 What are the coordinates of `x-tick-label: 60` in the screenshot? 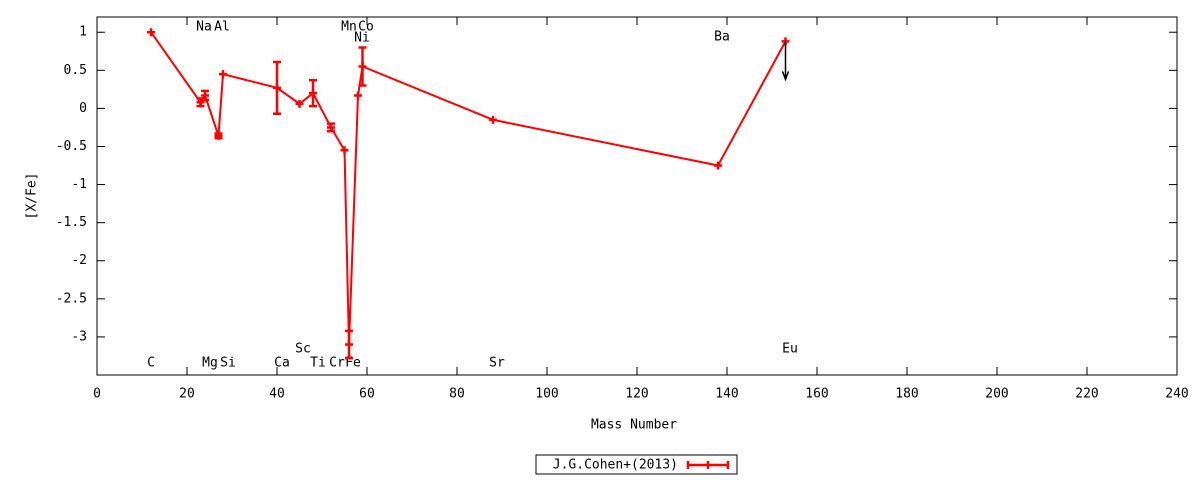 It's located at (367, 394).